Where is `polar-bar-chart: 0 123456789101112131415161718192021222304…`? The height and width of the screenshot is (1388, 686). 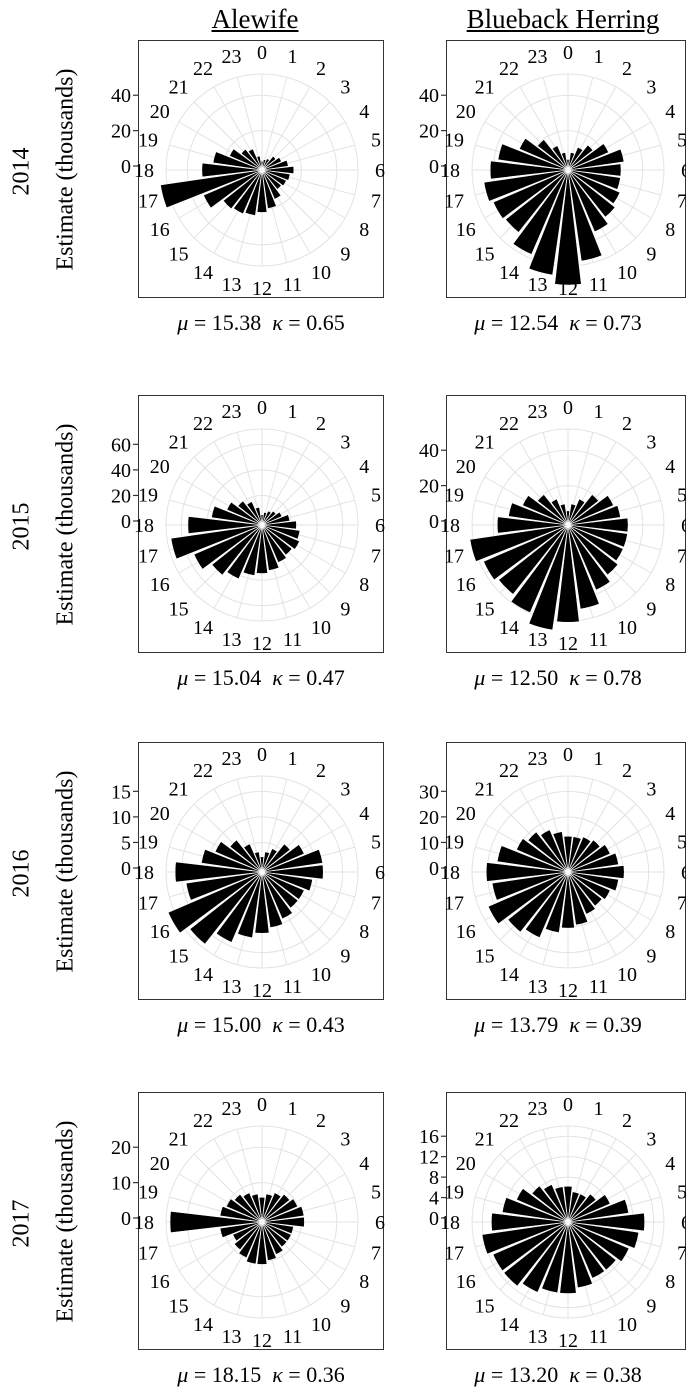 polar-bar-chart: 0 123456789101112131415161718192021222304… is located at coordinates (541, 1223).